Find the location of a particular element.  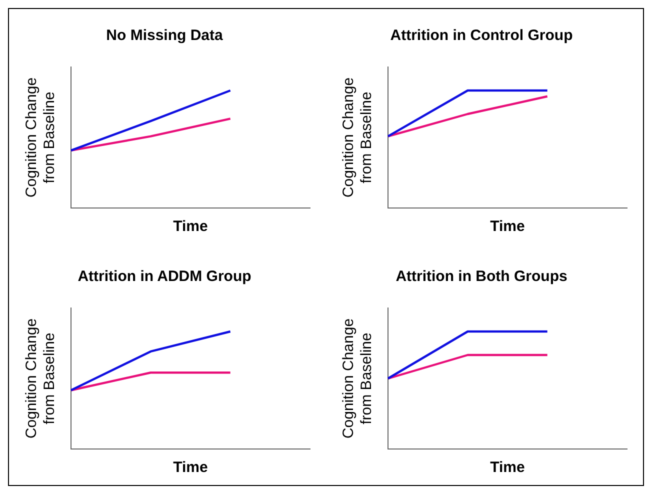

chart-title: Attrition in ADDM Group is located at coordinates (165, 277).